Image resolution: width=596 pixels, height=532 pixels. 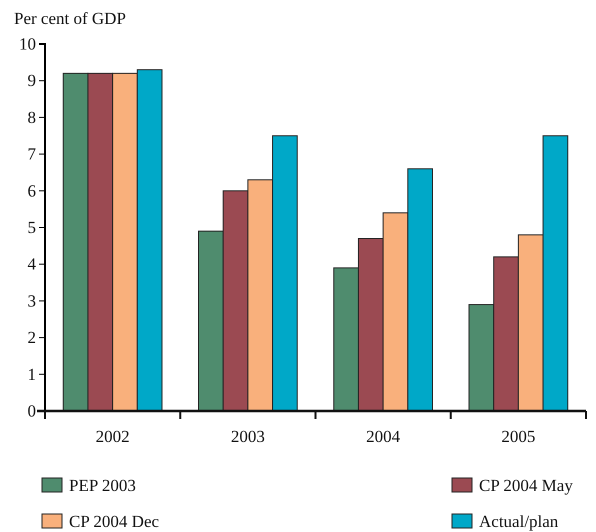 What do you see at coordinates (70, 18) in the screenshot?
I see `y-axis-title: Per cent of GDP` at bounding box center [70, 18].